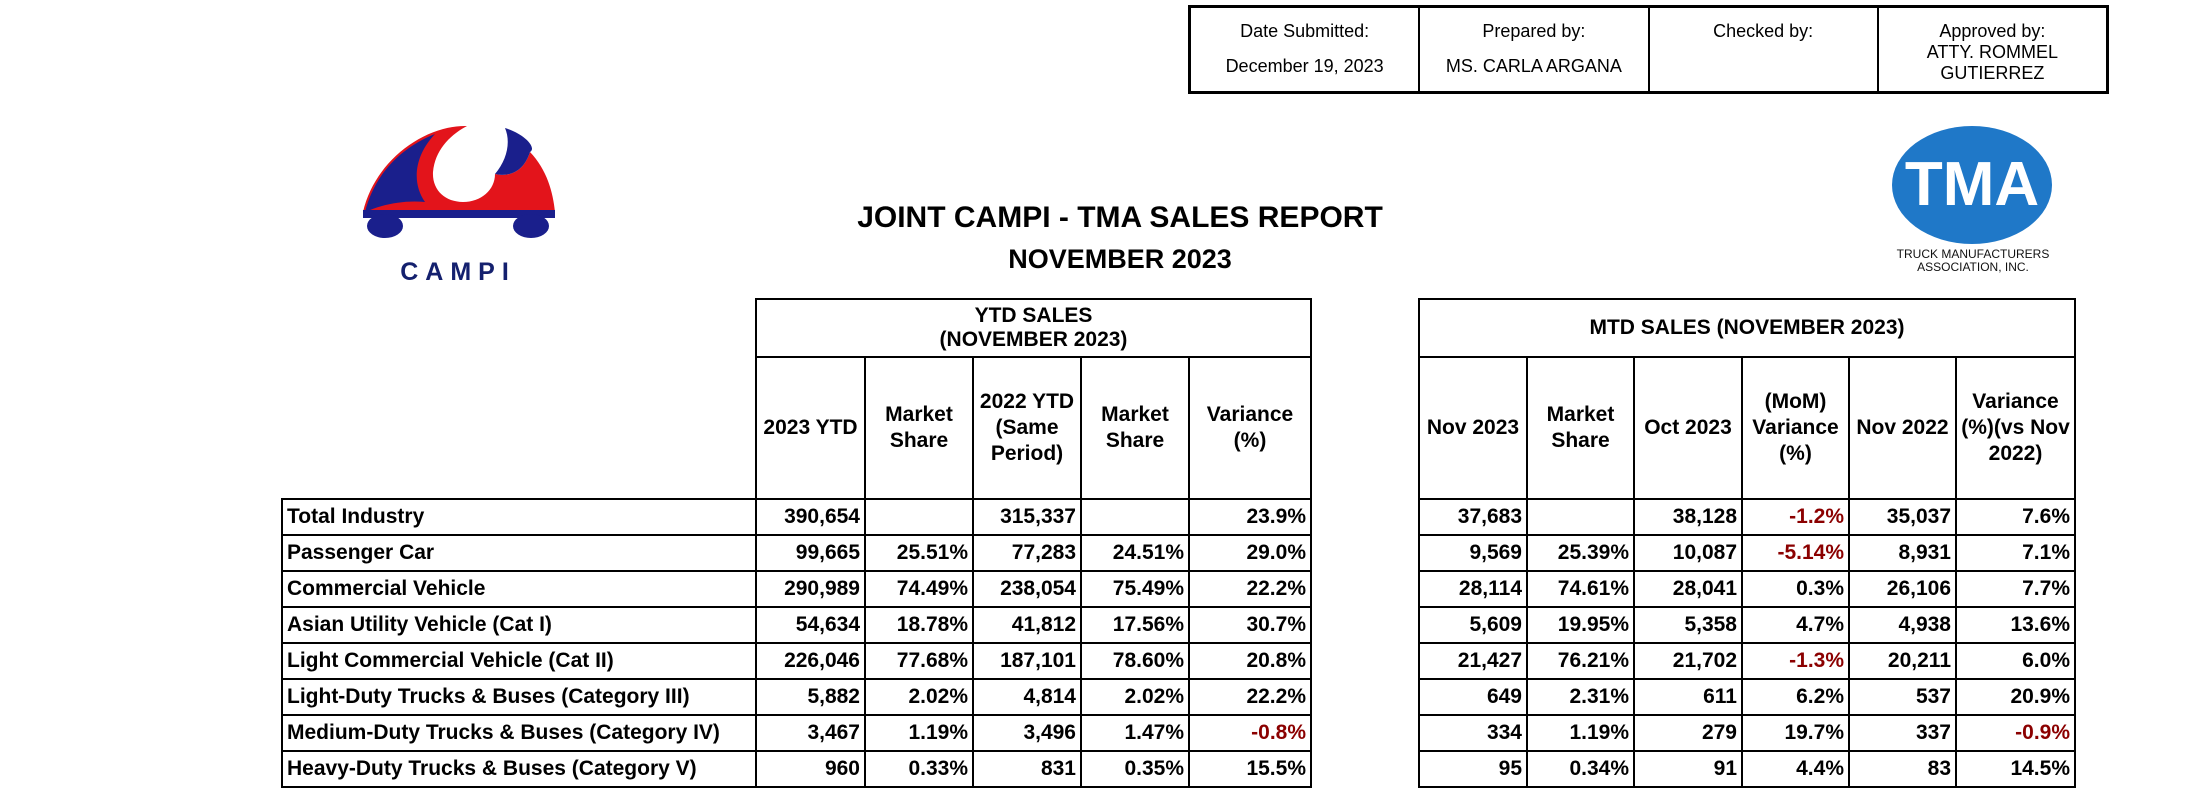  What do you see at coordinates (1747, 553) in the screenshot?
I see `table-row: 9,569 25.39% 10,087 -5.14% 8,931 7.1%` at bounding box center [1747, 553].